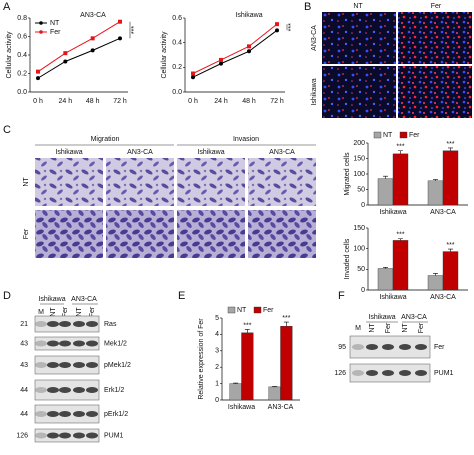 The width and height of the screenshot is (474, 455). I want to click on column-label: Fer, so click(436, 6).